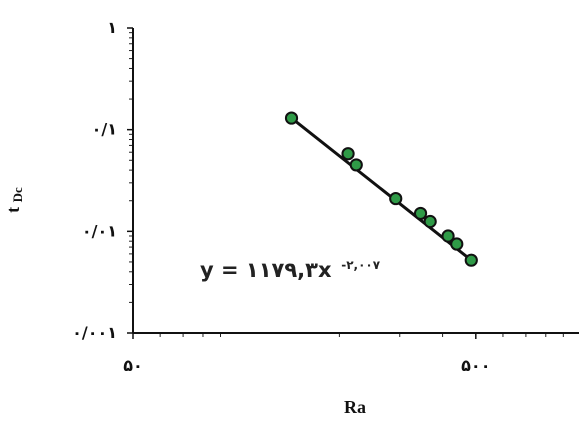 This screenshot has height=421, width=579. I want to click on x-tick-label: ۵۰, so click(133, 365).